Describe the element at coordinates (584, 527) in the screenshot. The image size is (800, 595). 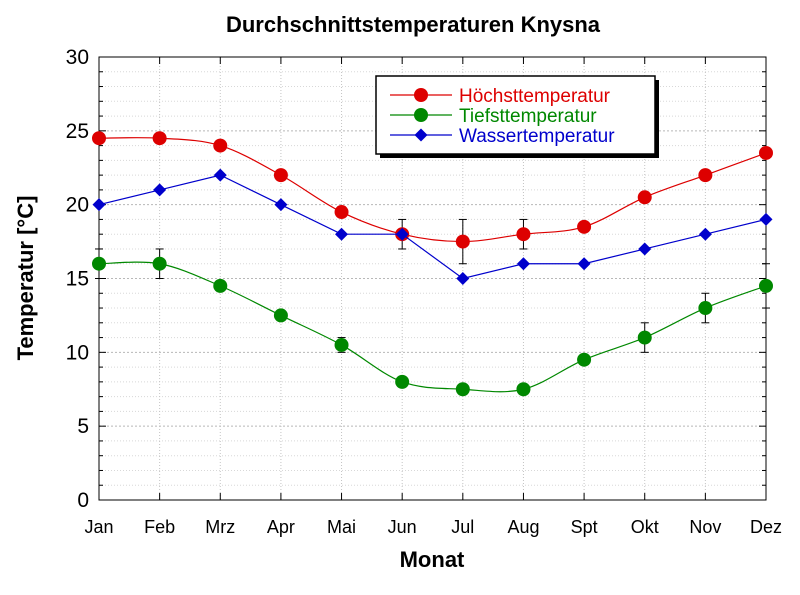
I see `x-tick-label: Spt` at that location.